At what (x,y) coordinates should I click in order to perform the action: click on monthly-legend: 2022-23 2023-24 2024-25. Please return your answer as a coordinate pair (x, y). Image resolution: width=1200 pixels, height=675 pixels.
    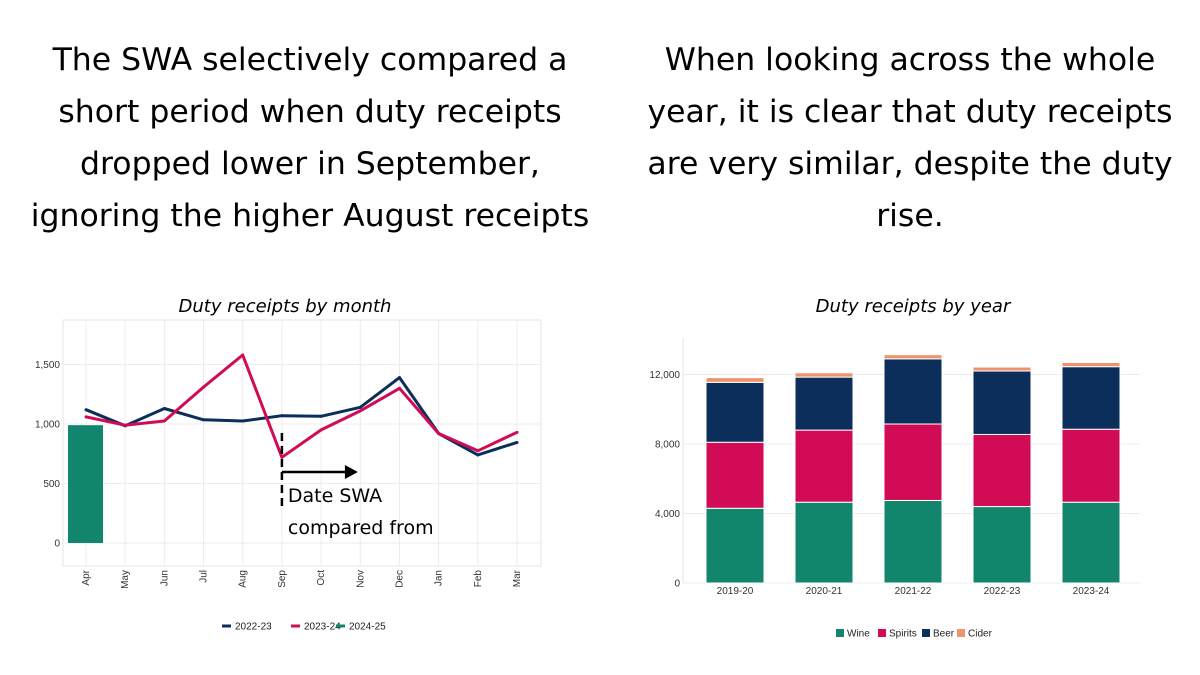
    Looking at the image, I should click on (304, 627).